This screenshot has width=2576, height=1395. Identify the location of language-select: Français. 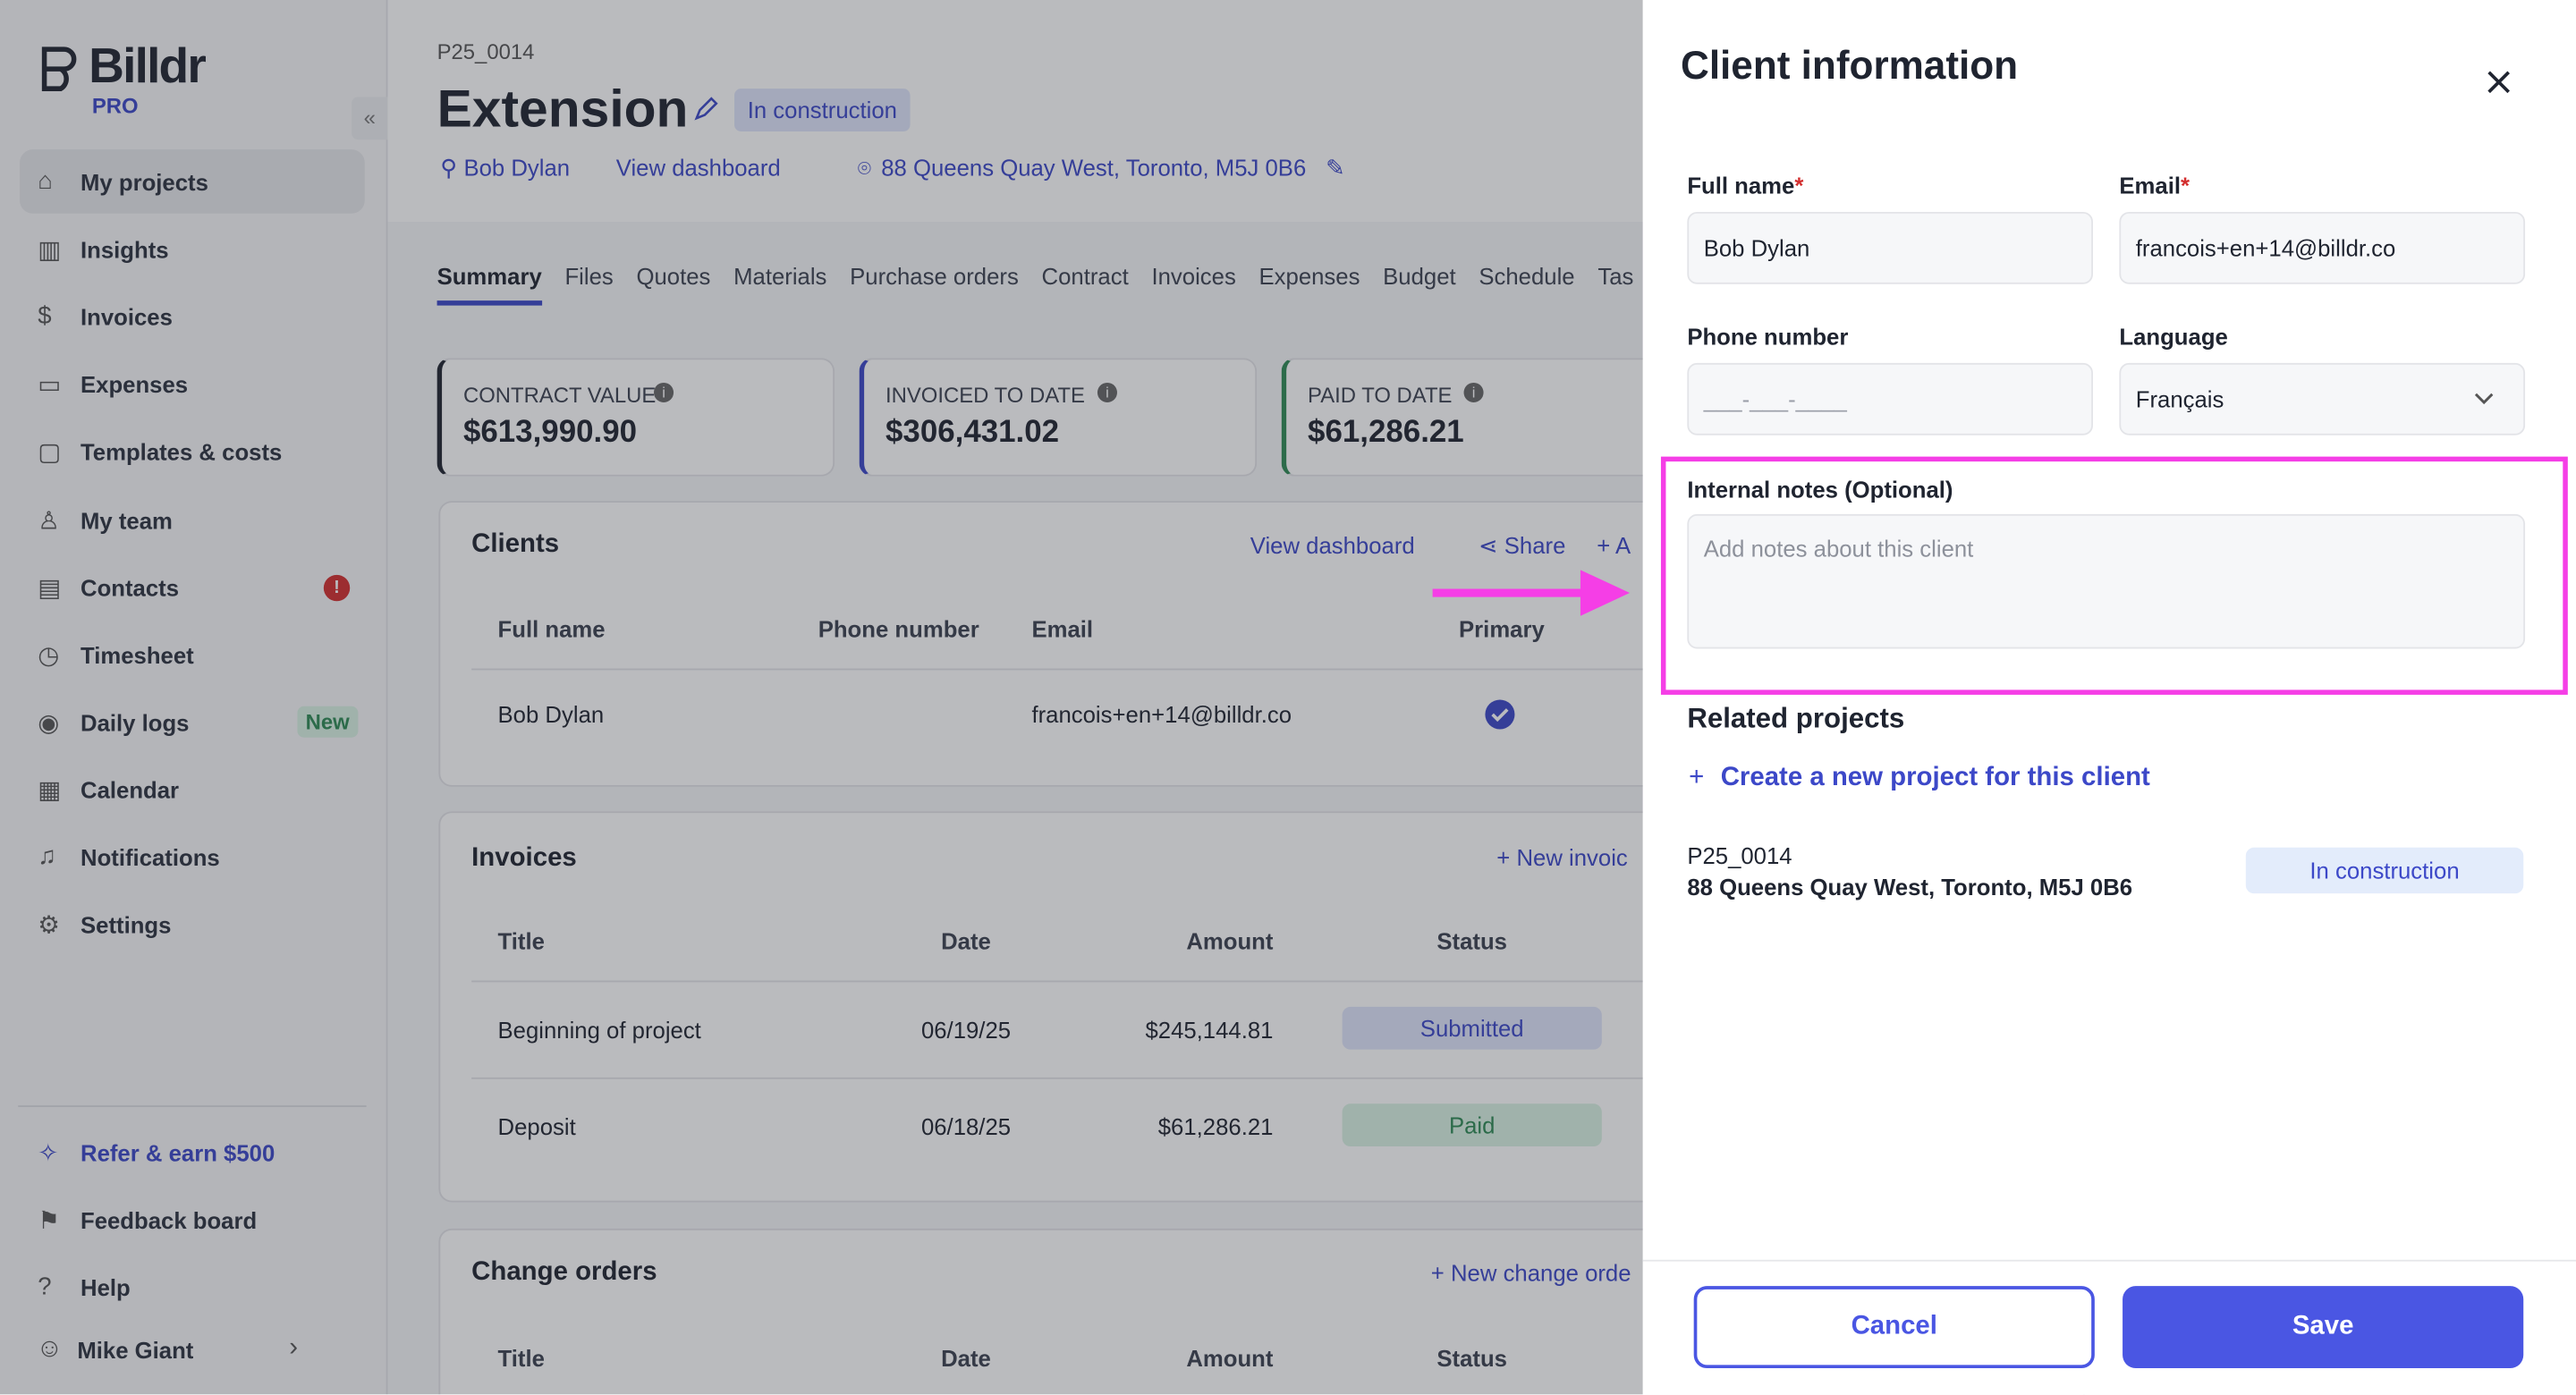
(2322, 398).